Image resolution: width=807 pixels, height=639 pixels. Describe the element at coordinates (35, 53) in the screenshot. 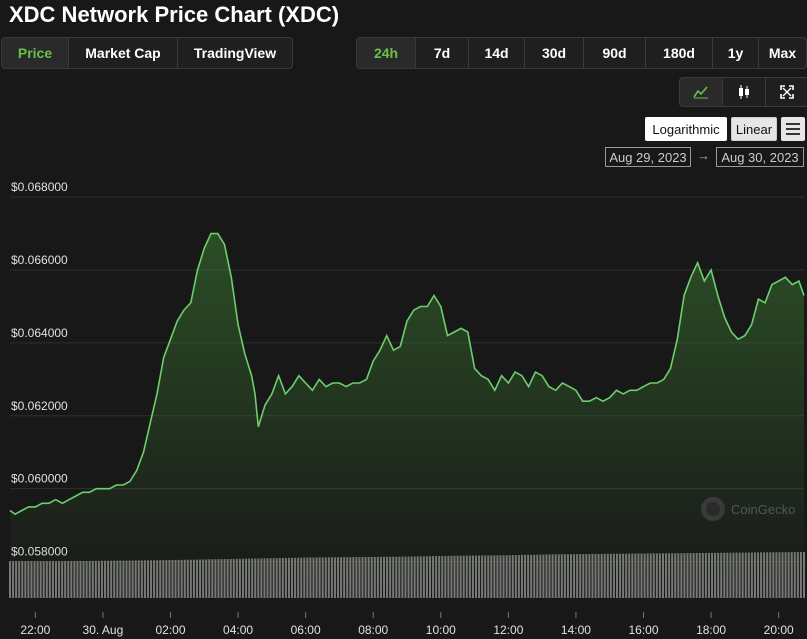

I see `tab-price: Price` at that location.